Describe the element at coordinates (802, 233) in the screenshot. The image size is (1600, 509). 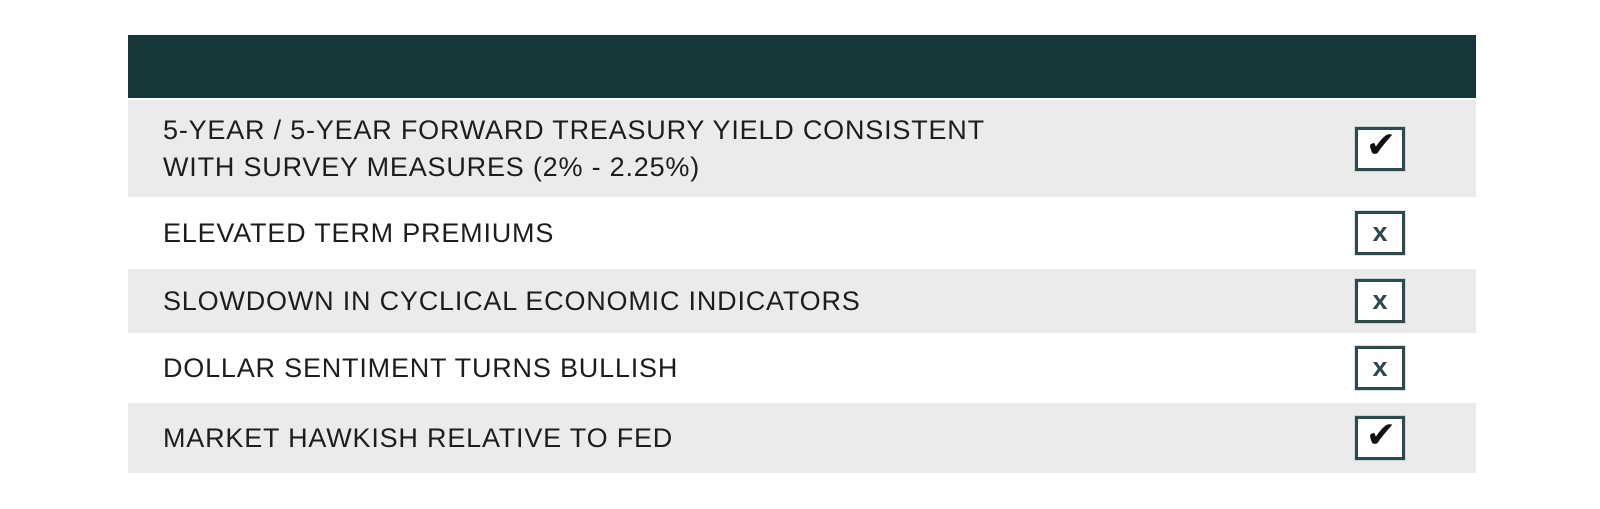
I see `table-row: ELEVATED TERM PREMIUMS x` at that location.